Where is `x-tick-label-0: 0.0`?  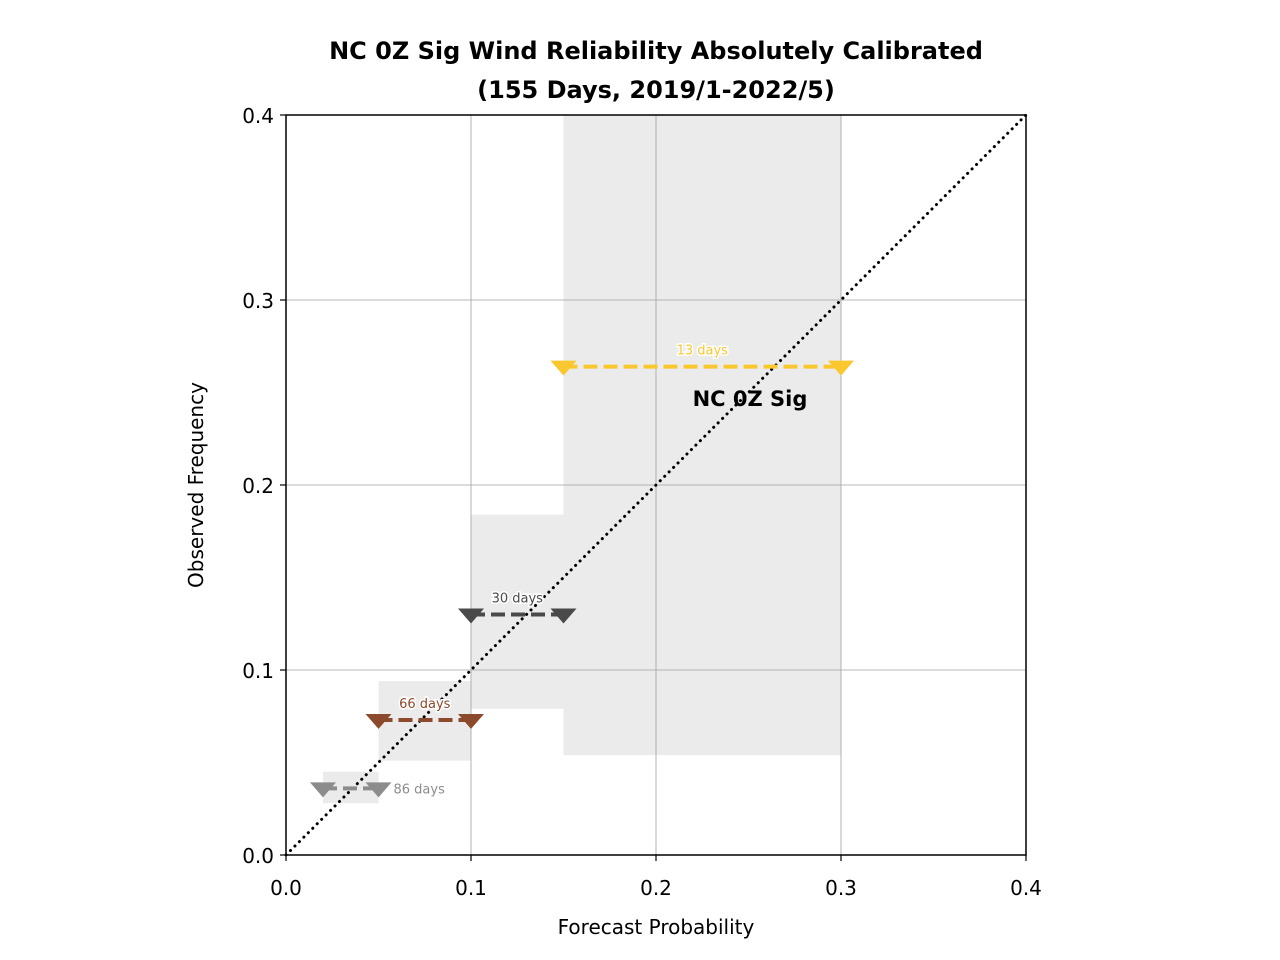 x-tick-label-0: 0.0 is located at coordinates (286, 888).